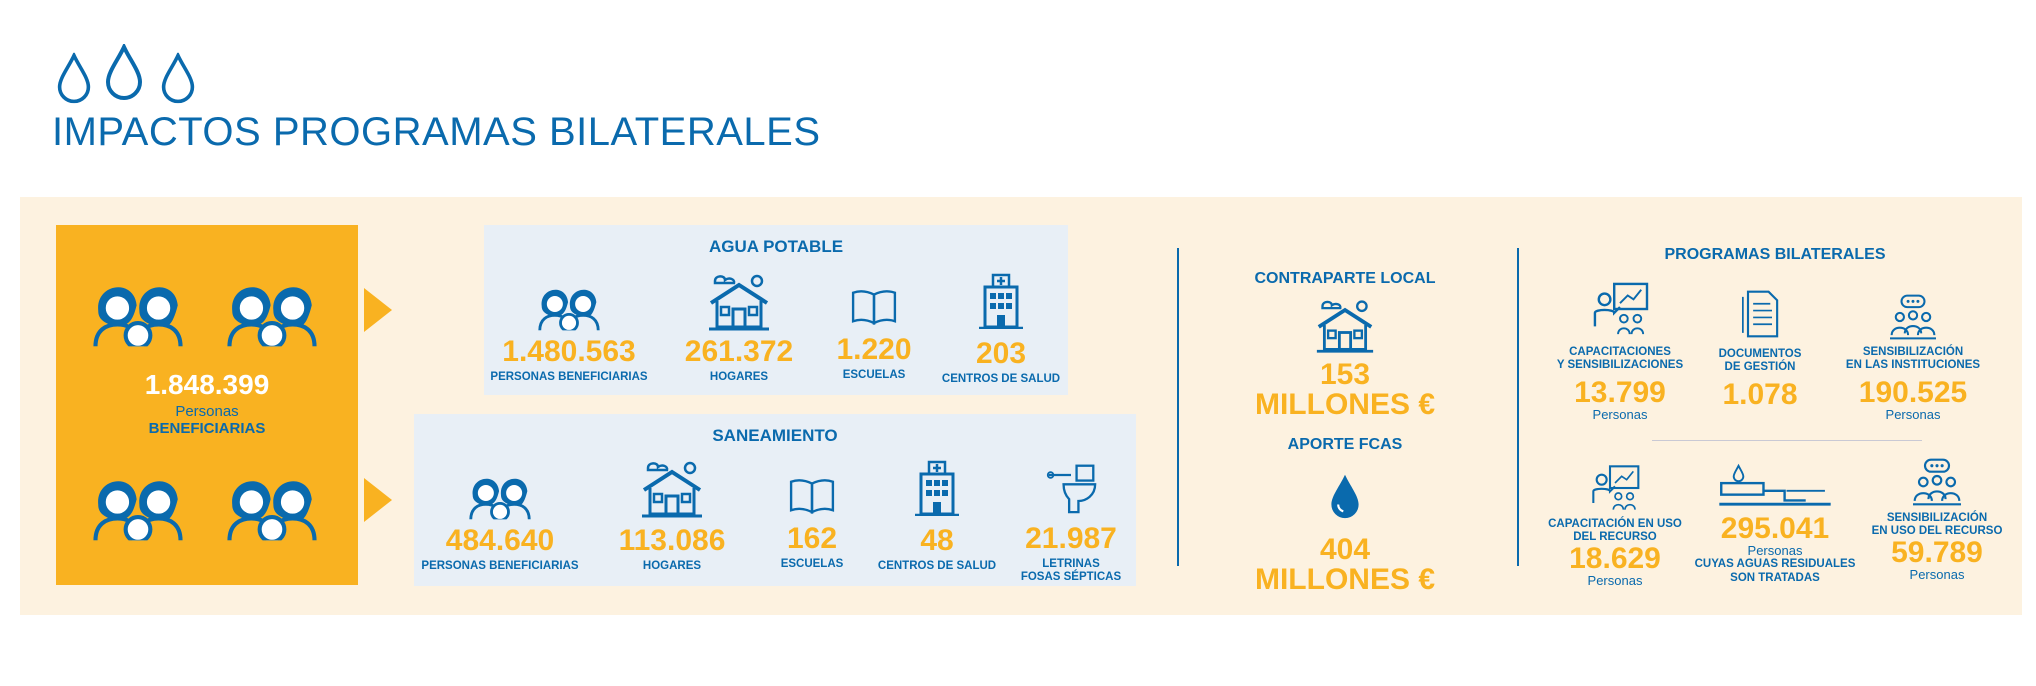  What do you see at coordinates (1913, 393) in the screenshot?
I see `stat-value: 190.525` at bounding box center [1913, 393].